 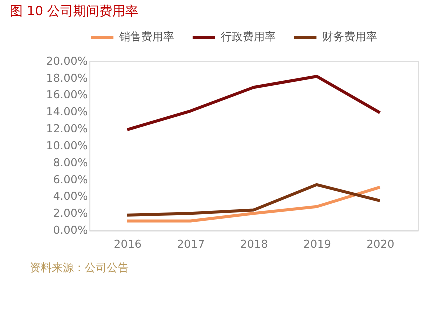 I want to click on chart-title: 图 10 公司期间费用率, so click(x=74, y=12).